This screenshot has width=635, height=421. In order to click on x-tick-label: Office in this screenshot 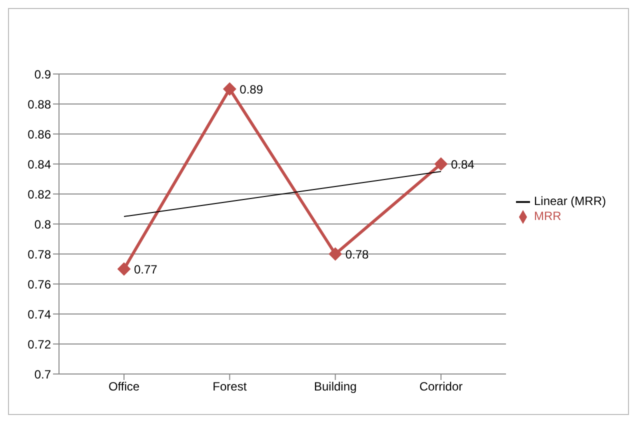, I will do `click(124, 387)`.